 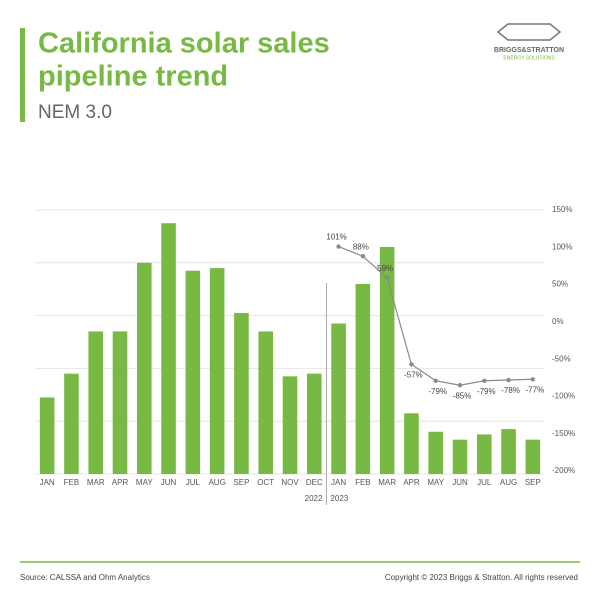 What do you see at coordinates (385, 268) in the screenshot?
I see `value-label: 59%` at bounding box center [385, 268].